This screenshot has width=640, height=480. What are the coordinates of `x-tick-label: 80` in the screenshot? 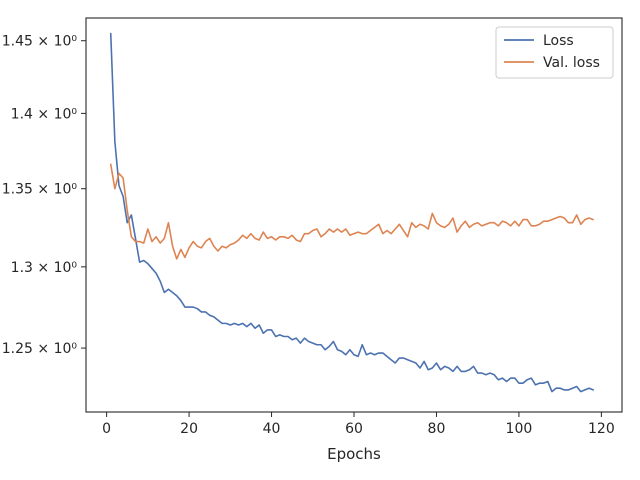 It's located at (437, 429).